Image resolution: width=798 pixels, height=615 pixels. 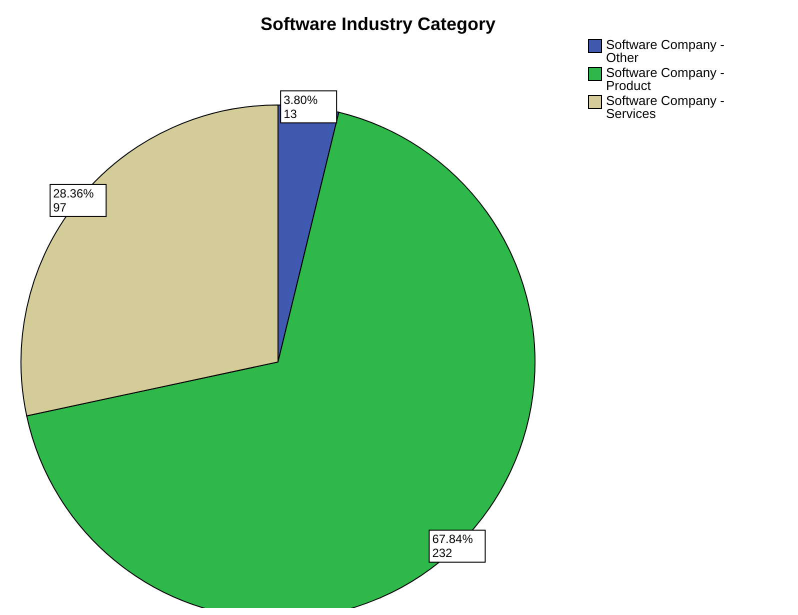 I want to click on data-label: 67.84% 232, so click(x=453, y=546).